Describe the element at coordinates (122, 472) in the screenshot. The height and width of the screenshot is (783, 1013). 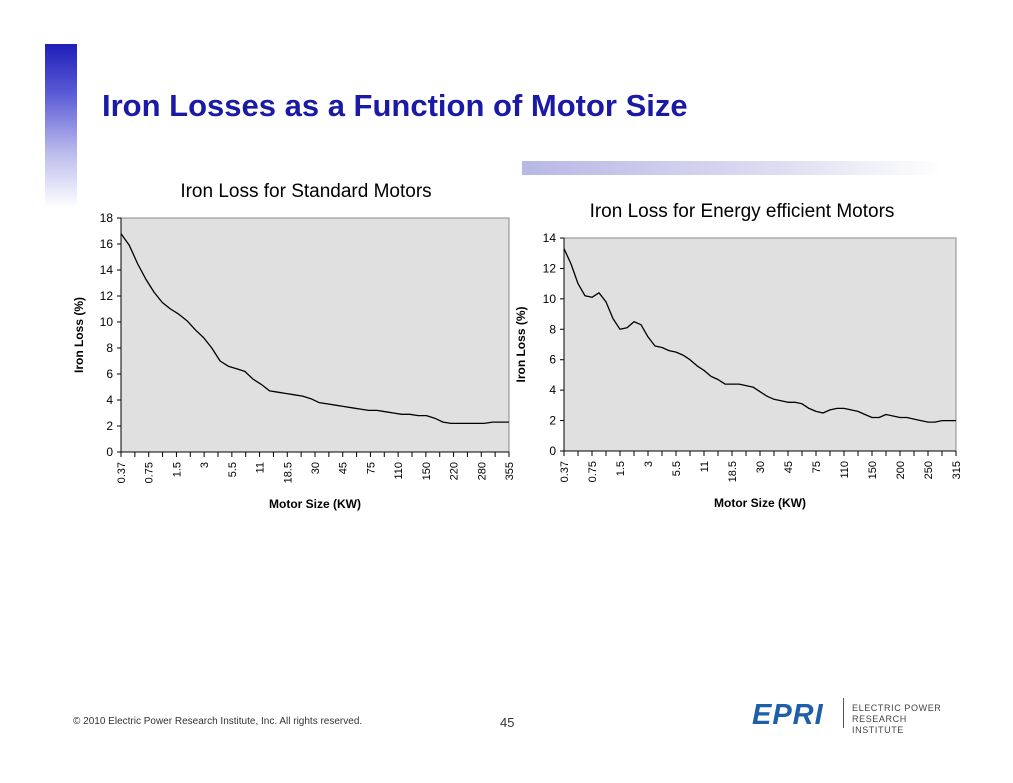
I see `standard-x-tick-label: 0.37` at that location.